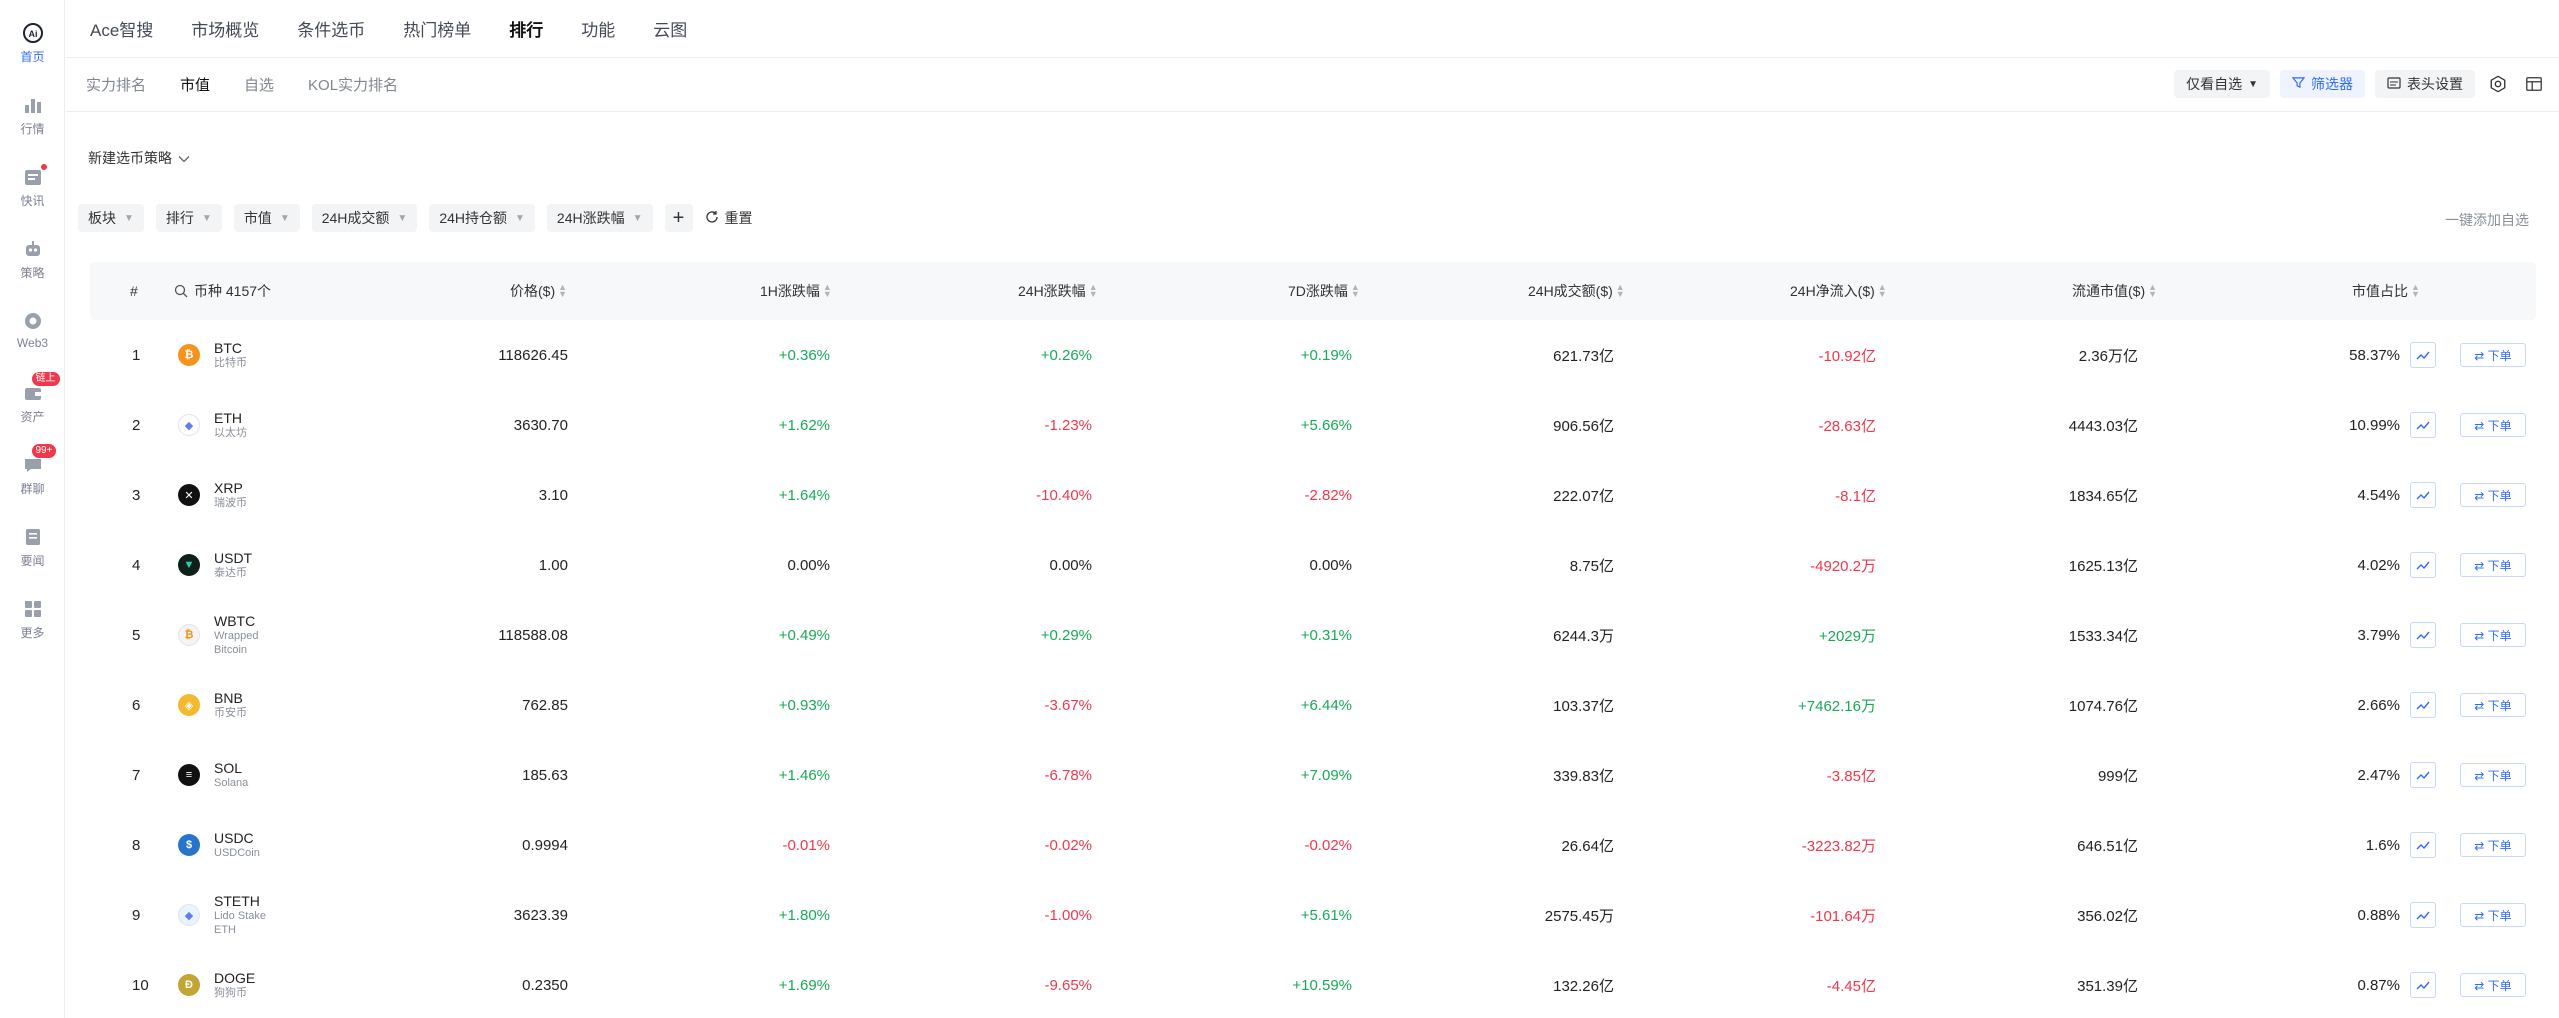  I want to click on coin-cell: ◆ ETH 以太坊, so click(212, 425).